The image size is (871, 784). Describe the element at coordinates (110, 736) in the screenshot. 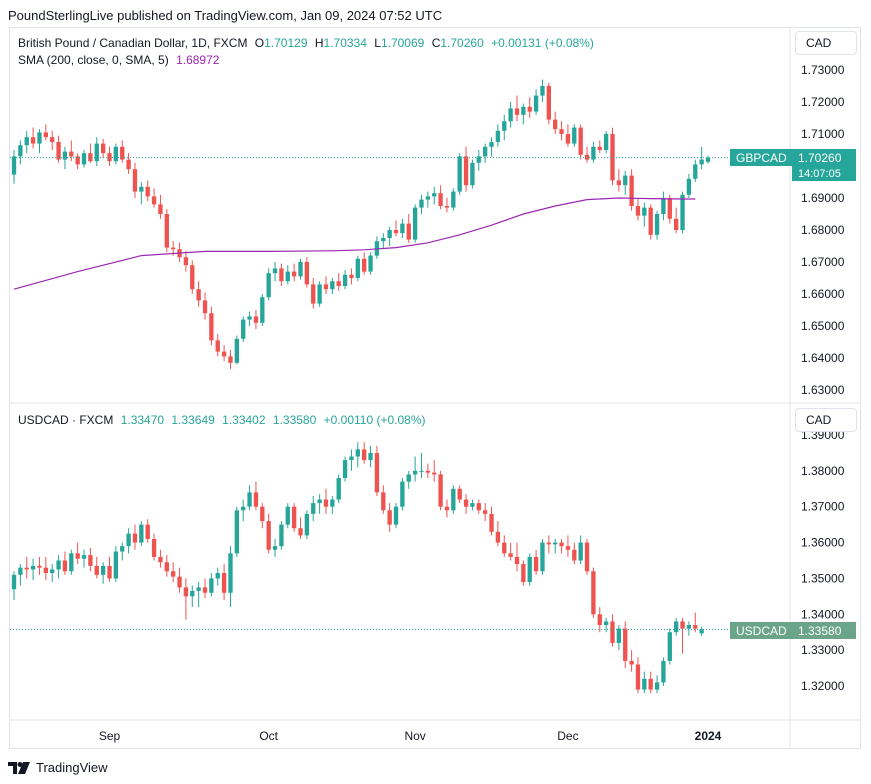

I see `x-tick-Sep: Sep` at that location.